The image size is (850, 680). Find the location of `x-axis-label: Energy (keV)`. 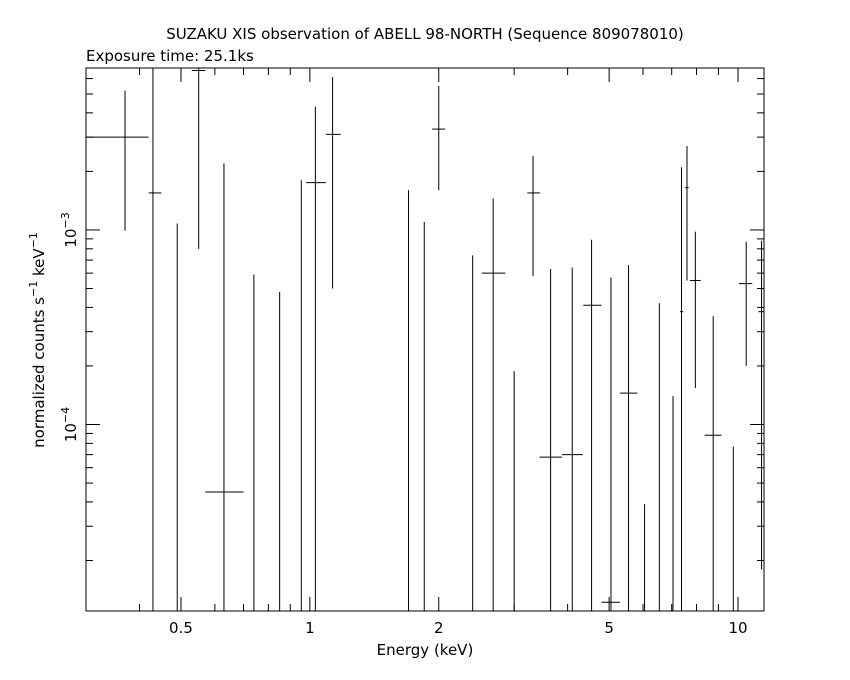

x-axis-label: Energy (keV) is located at coordinates (425, 650).